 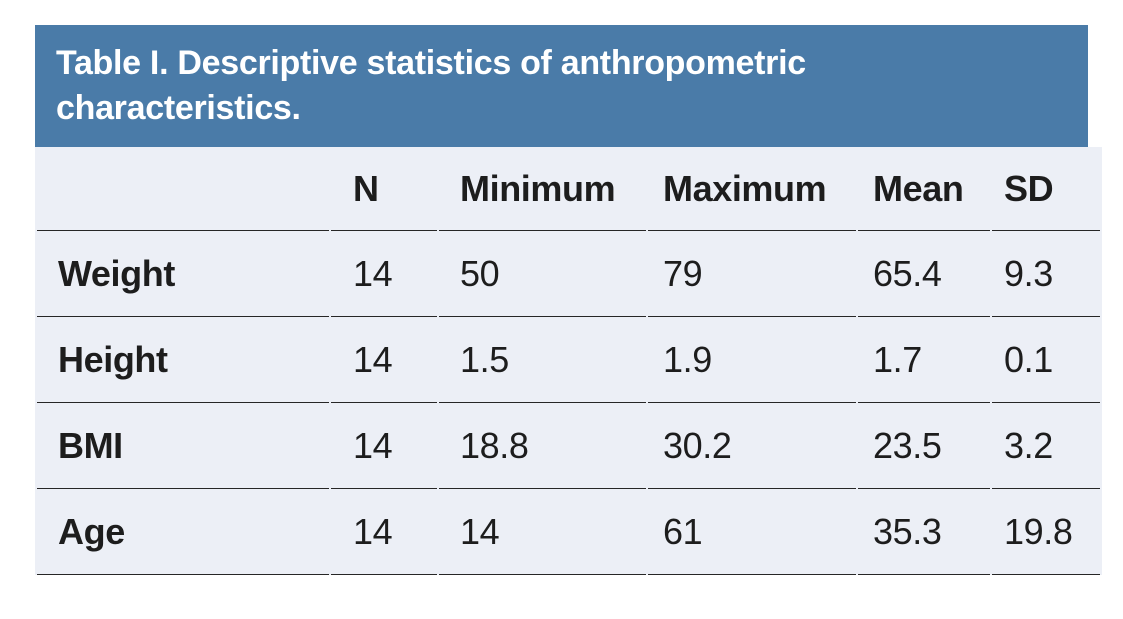 I want to click on cell-value: 1.7, so click(x=924, y=360).